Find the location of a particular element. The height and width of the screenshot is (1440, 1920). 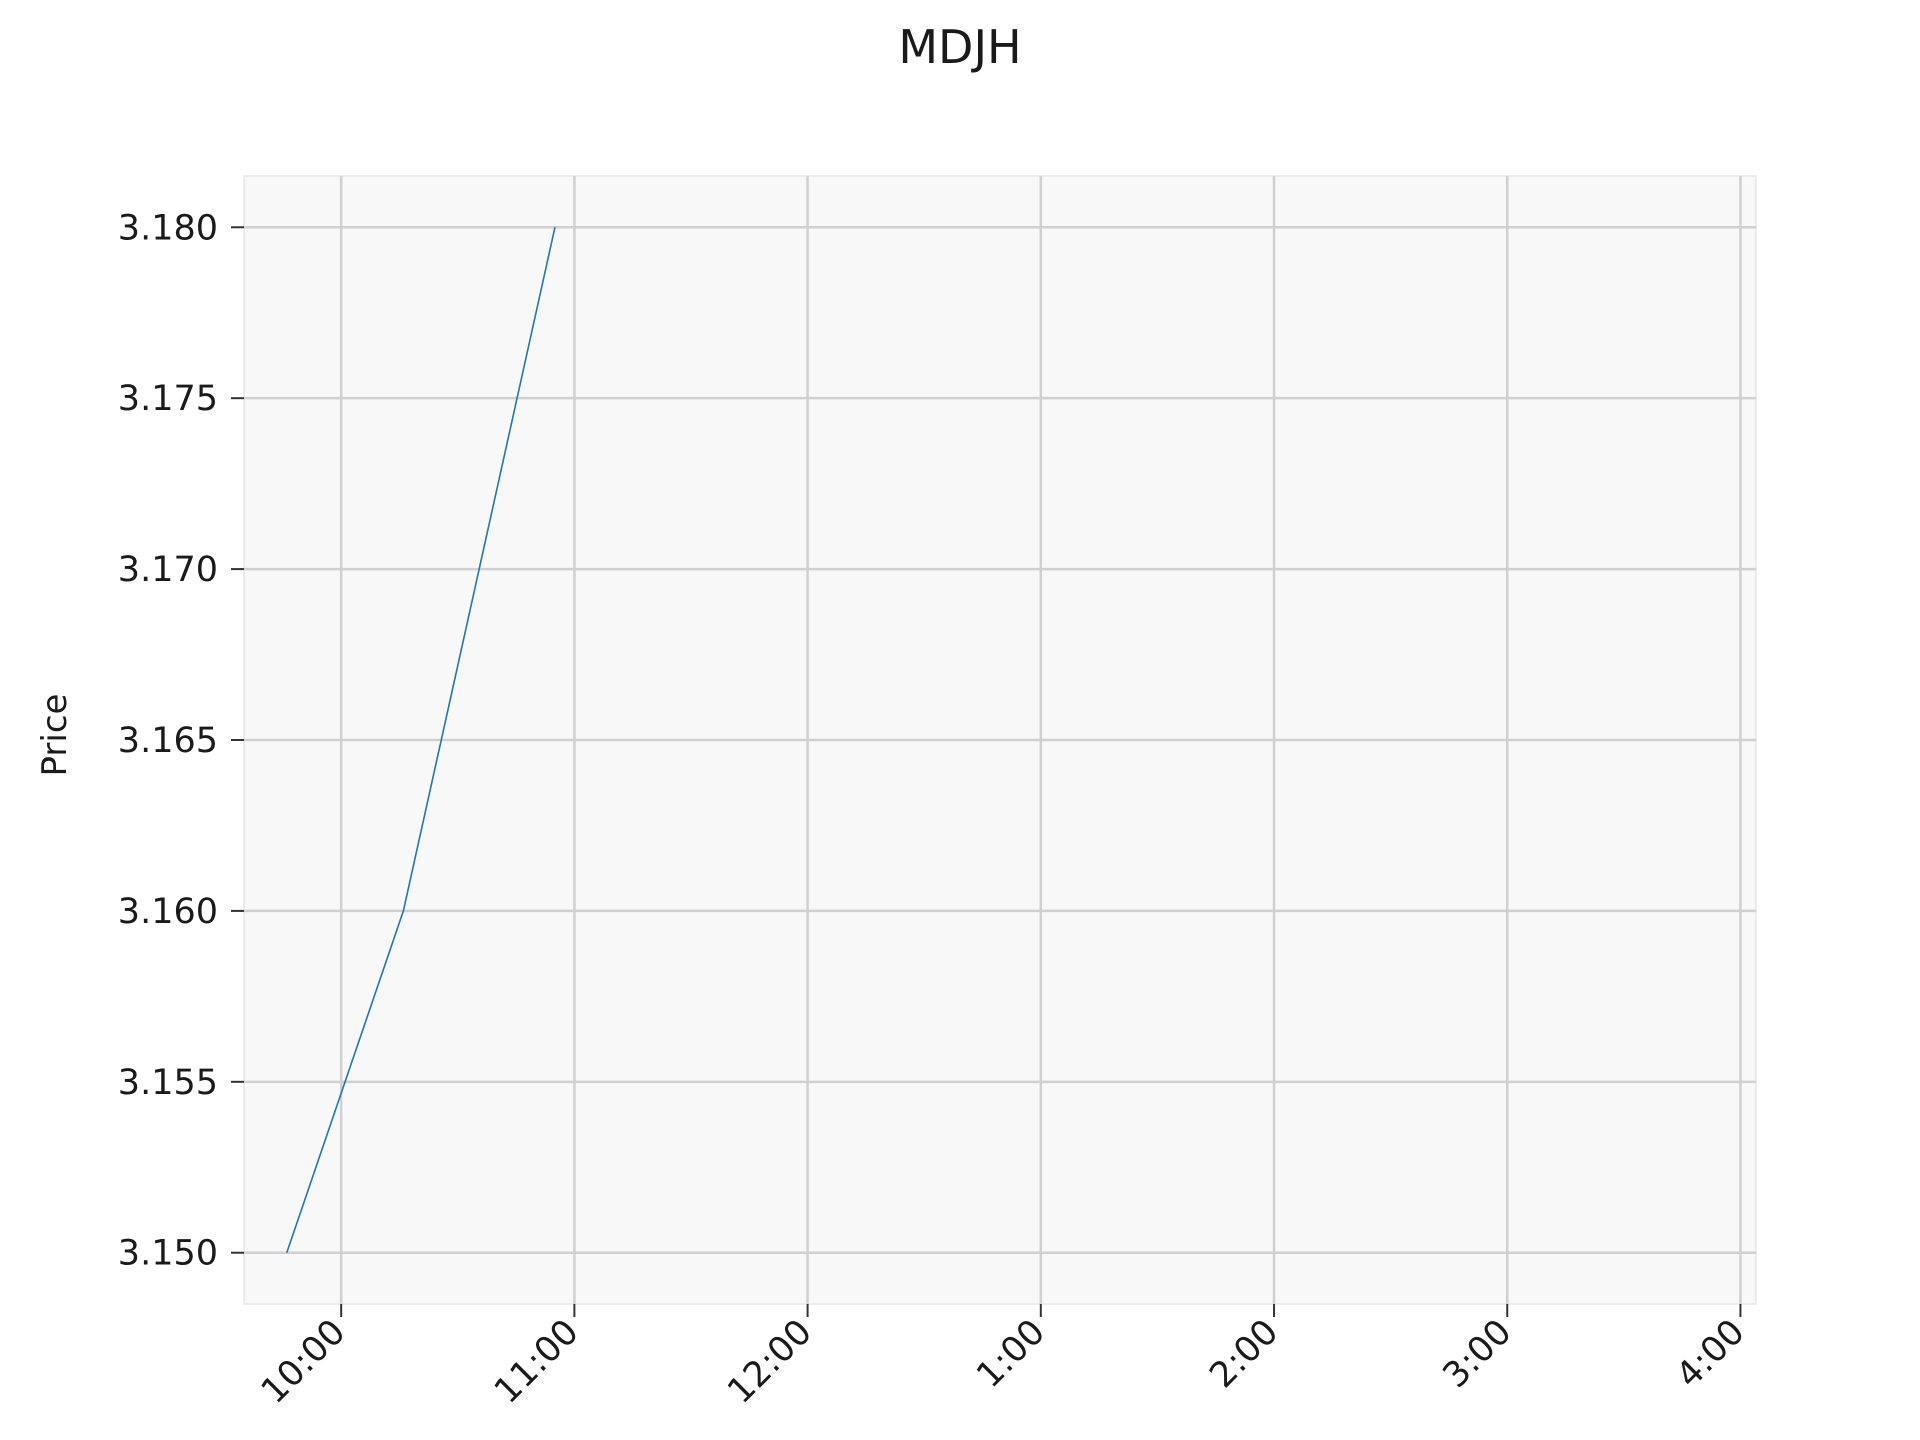

chart-title: MDJH is located at coordinates (960, 47).